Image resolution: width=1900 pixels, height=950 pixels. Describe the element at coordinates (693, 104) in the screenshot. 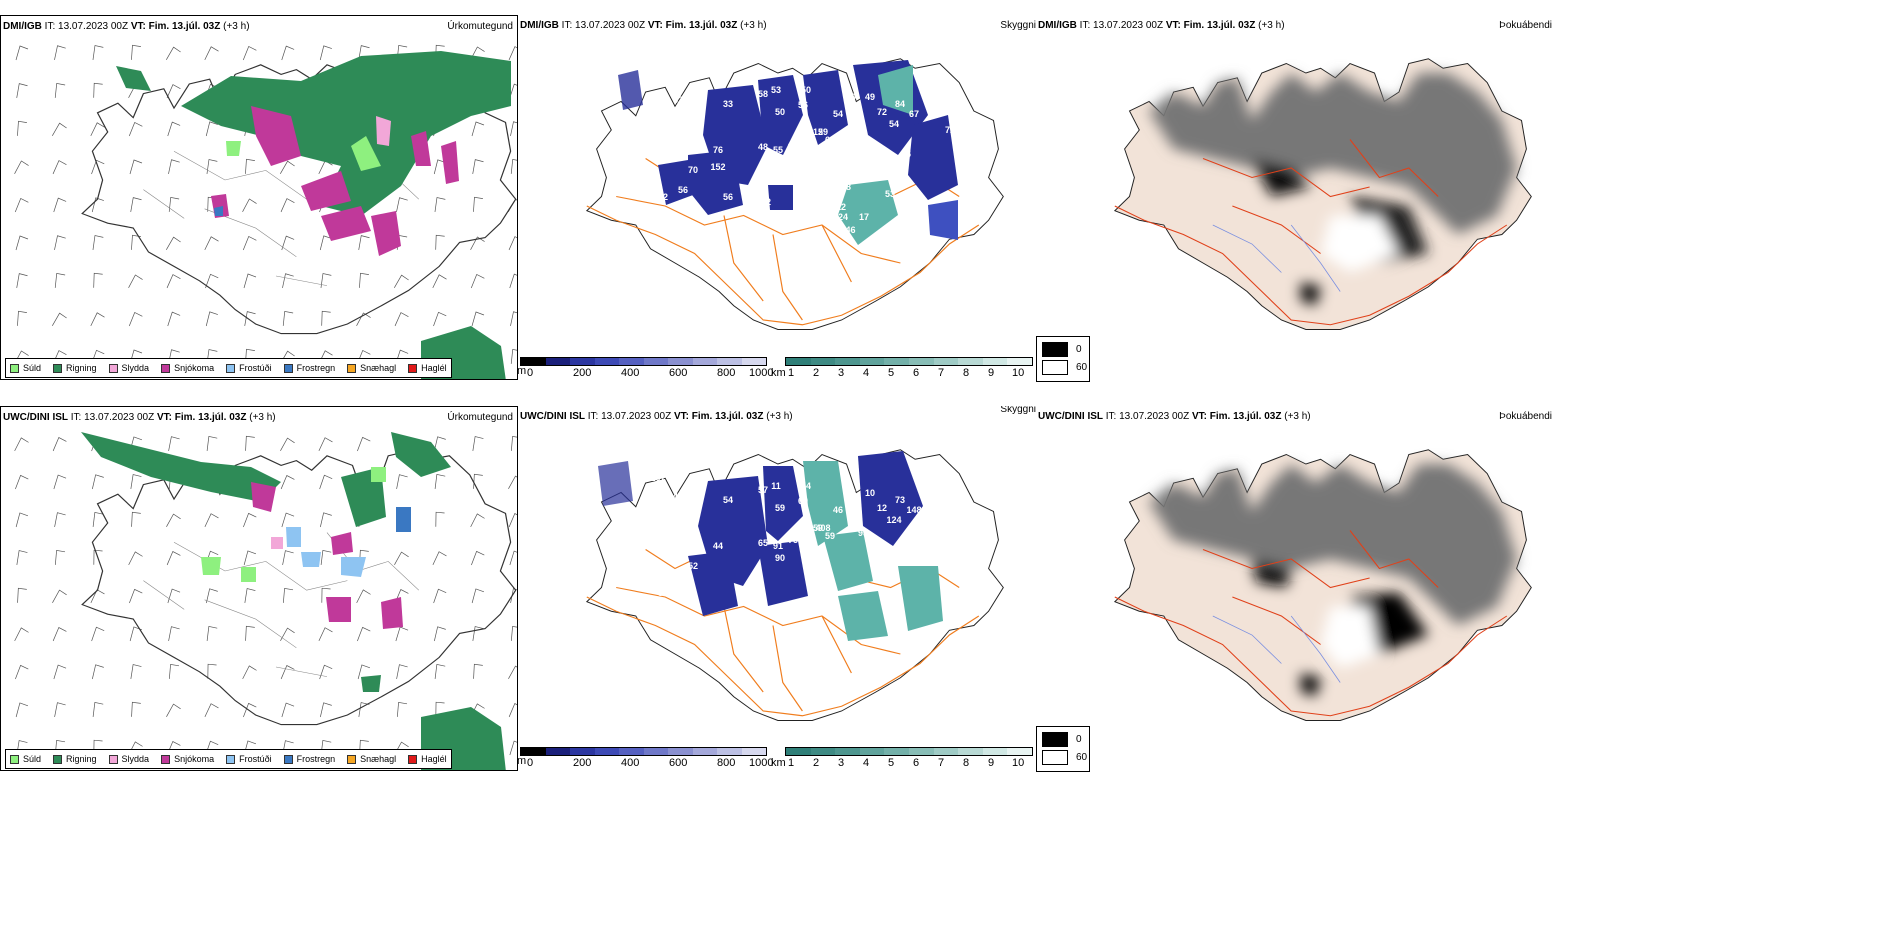

I see `cloud-value-label: 99` at that location.